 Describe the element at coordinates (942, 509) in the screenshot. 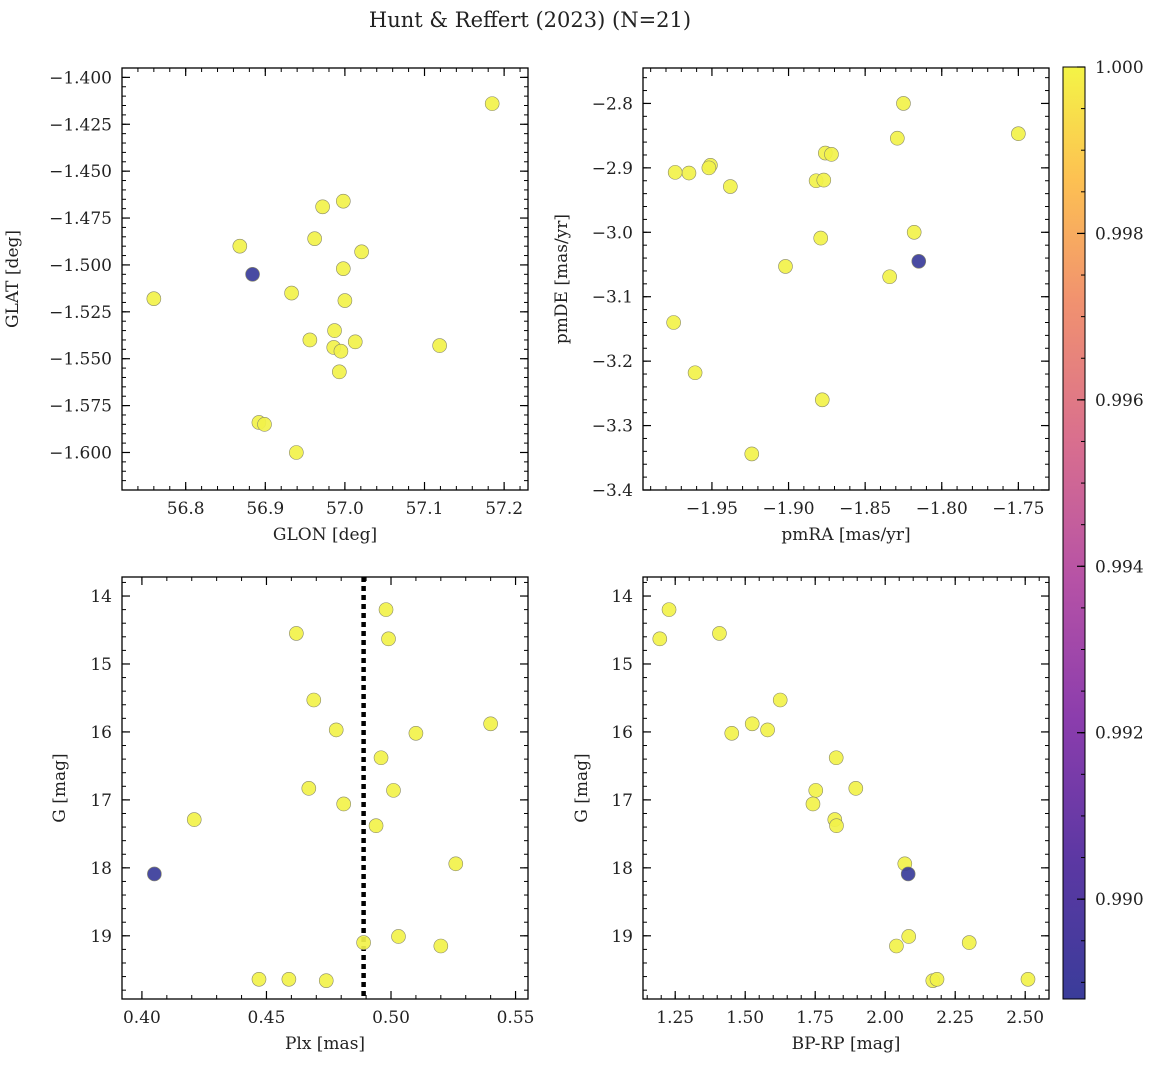

I see `x-tick-label: −1.80` at that location.